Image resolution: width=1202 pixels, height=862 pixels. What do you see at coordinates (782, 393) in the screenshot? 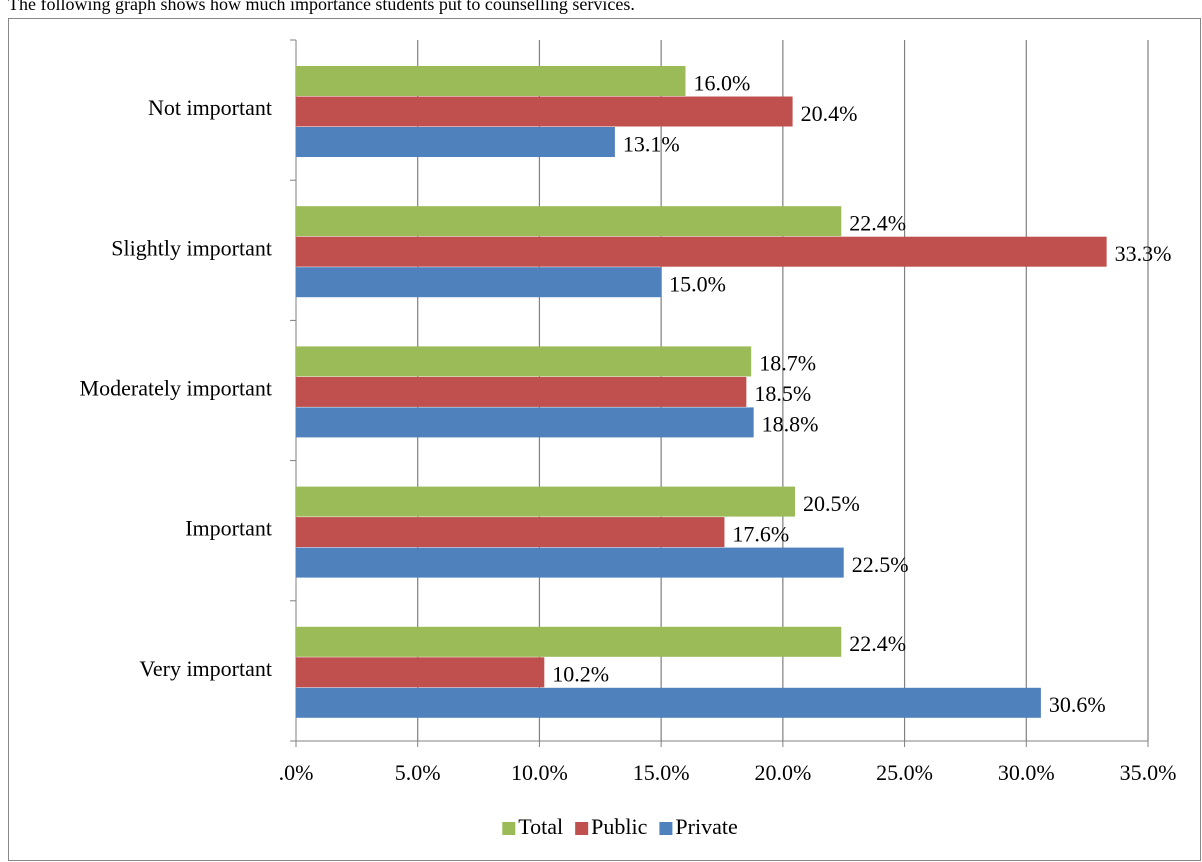
I see `value-label: 18.5%` at bounding box center [782, 393].